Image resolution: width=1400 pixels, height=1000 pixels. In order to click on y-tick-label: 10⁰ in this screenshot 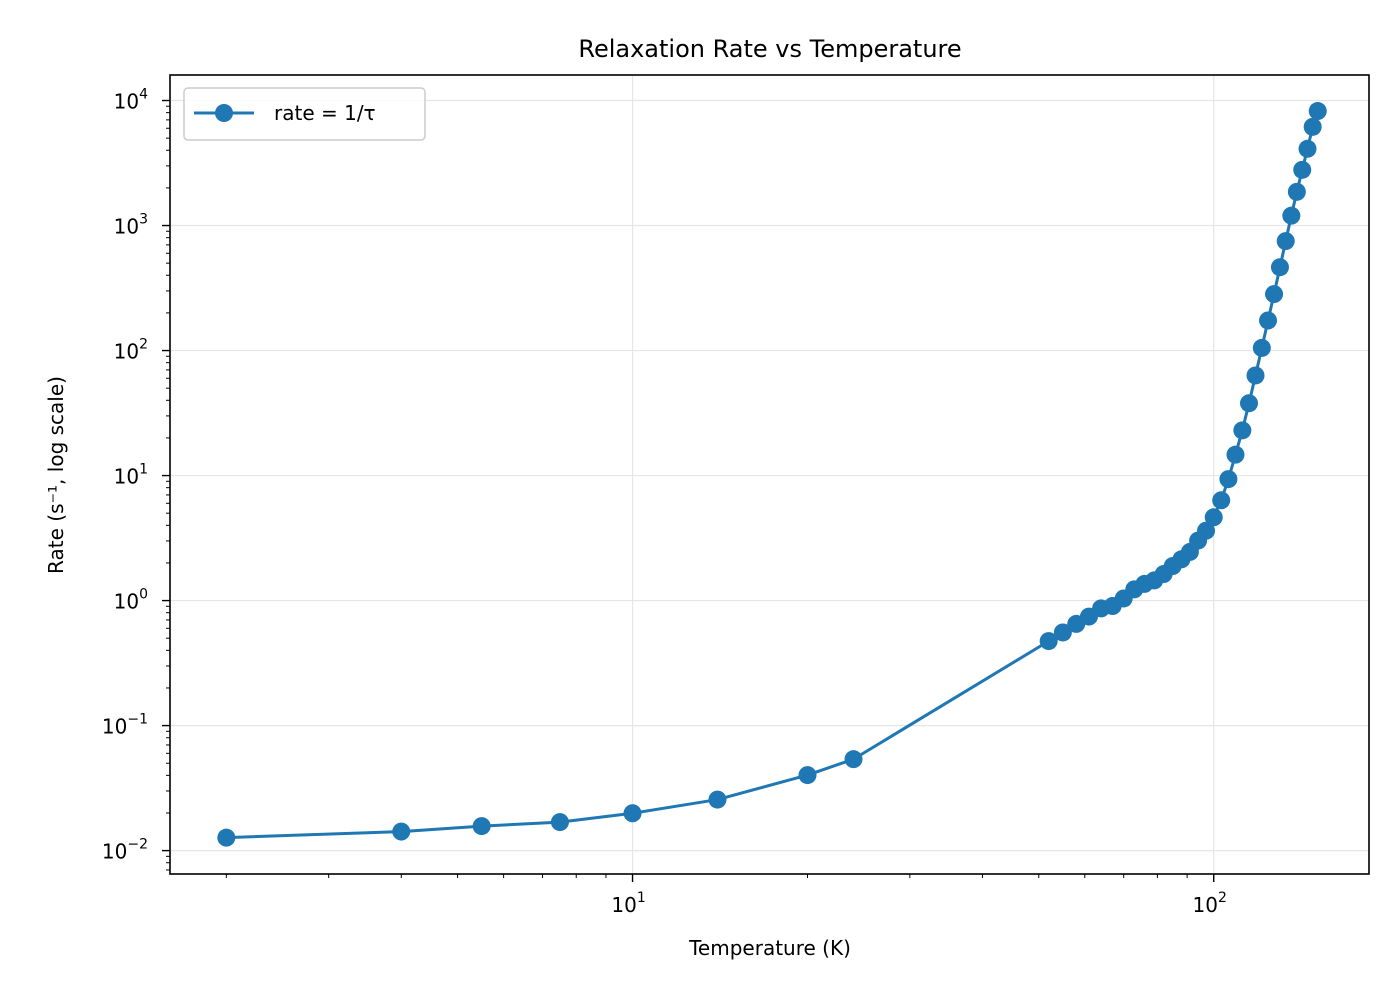, I will do `click(131, 600)`.